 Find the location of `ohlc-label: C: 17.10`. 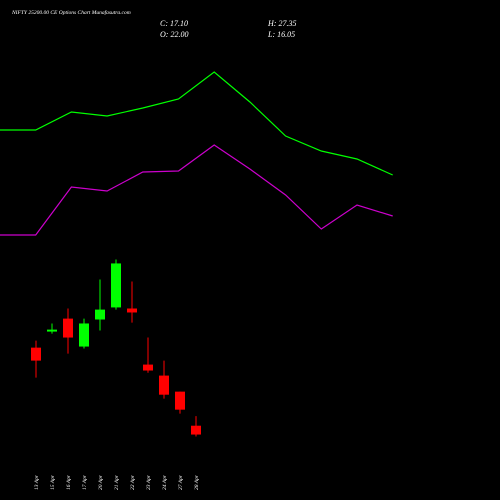

ohlc-label: C: 17.10 is located at coordinates (174, 23).